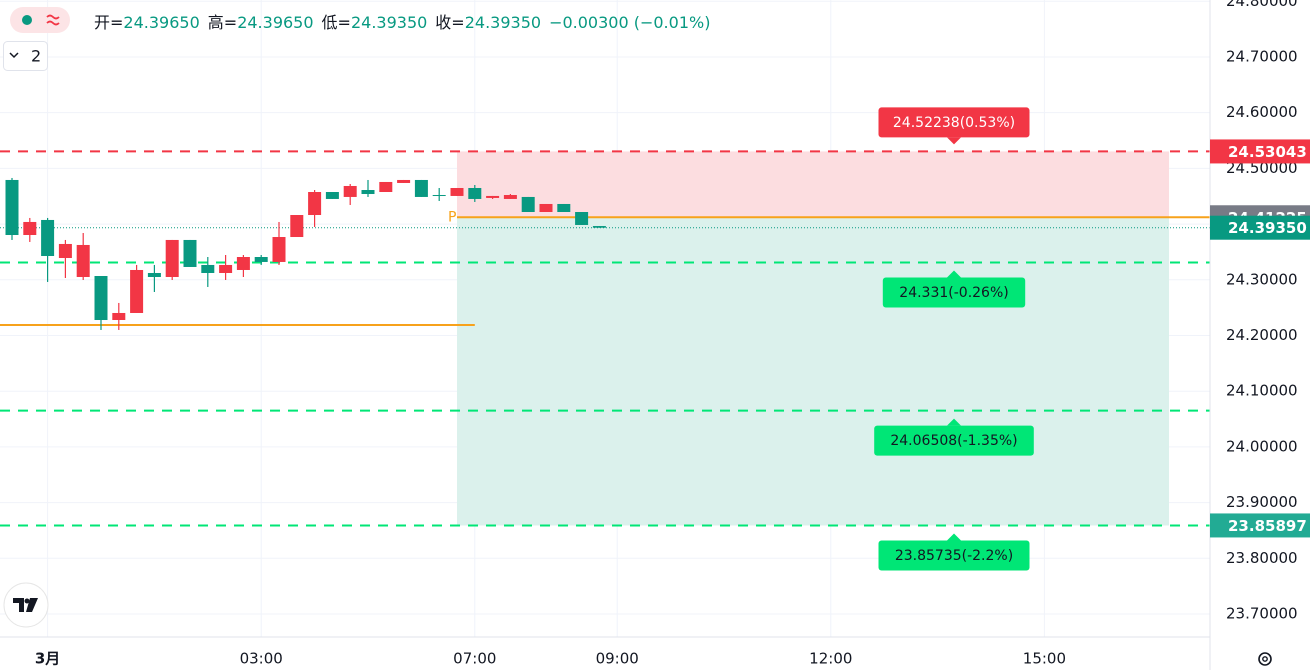 Image resolution: width=1310 pixels, height=670 pixels. What do you see at coordinates (27, 20) in the screenshot?
I see `status-dot` at bounding box center [27, 20].